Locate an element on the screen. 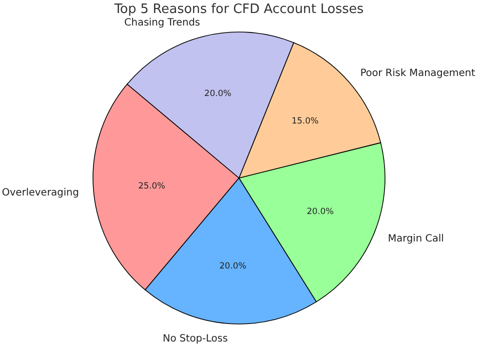 The image size is (477, 348). slice-label: No Stop-Loss is located at coordinates (195, 339).